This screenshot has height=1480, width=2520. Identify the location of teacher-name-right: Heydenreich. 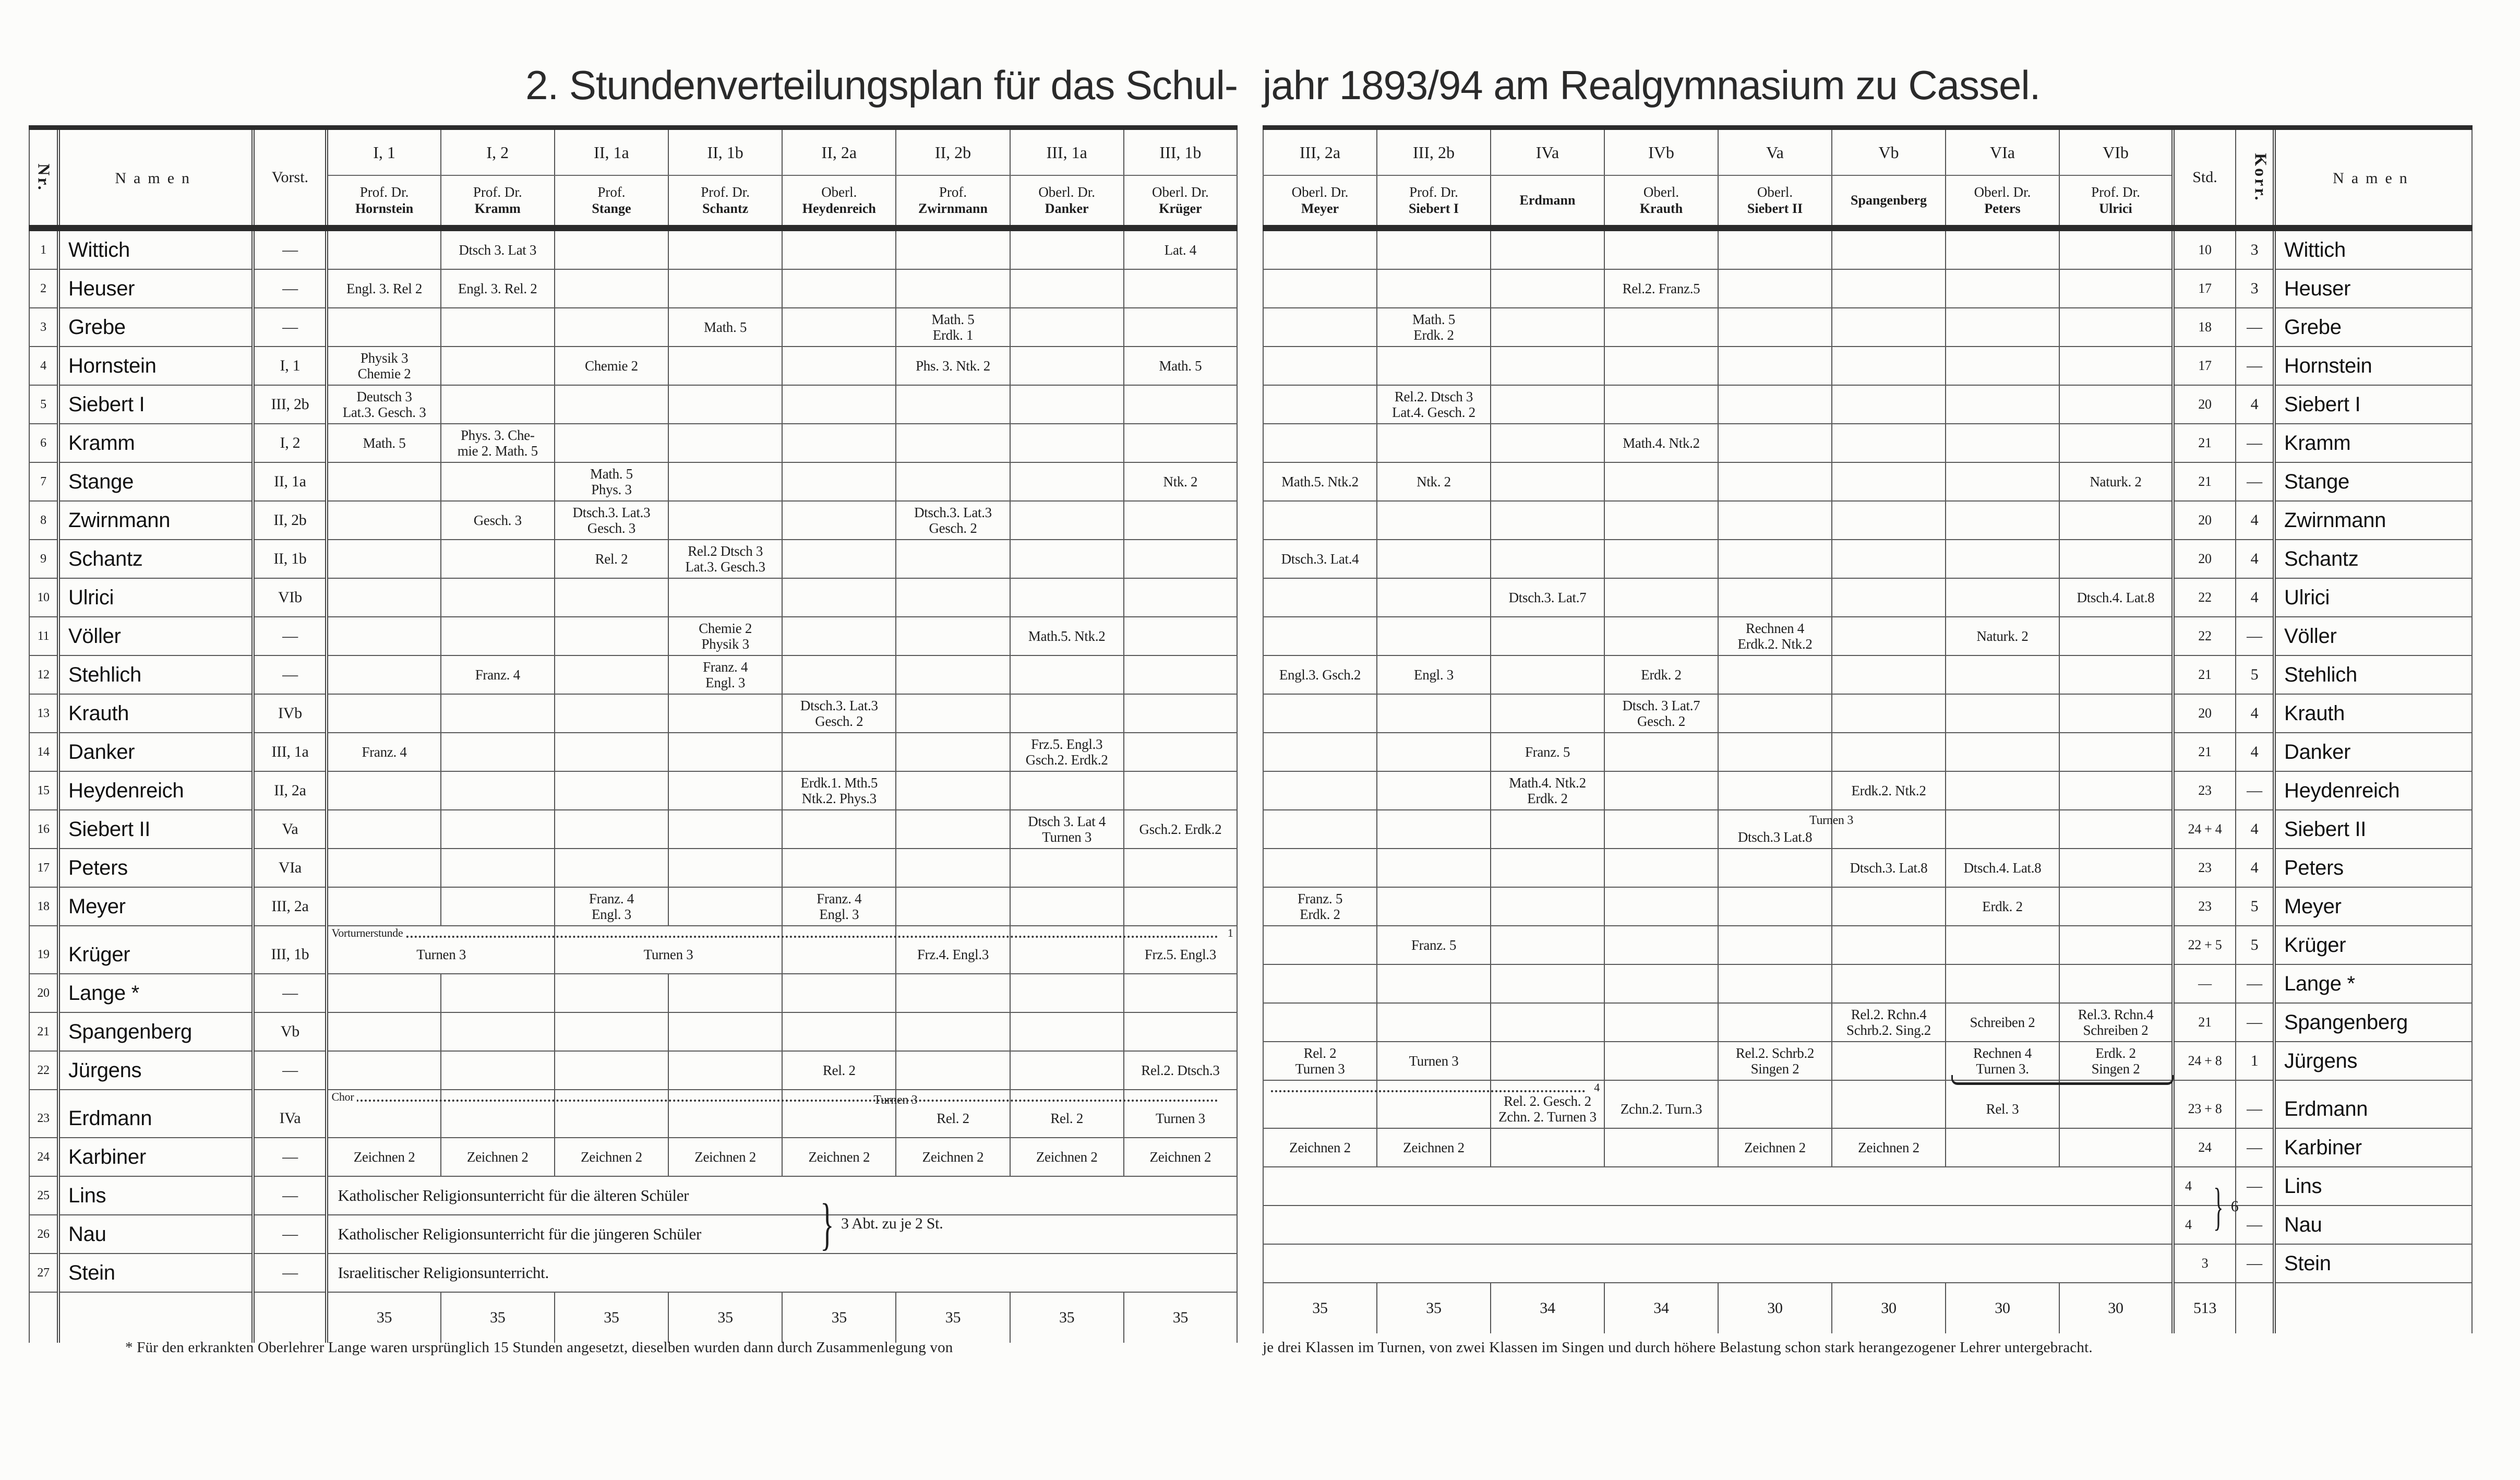
(2373, 790).